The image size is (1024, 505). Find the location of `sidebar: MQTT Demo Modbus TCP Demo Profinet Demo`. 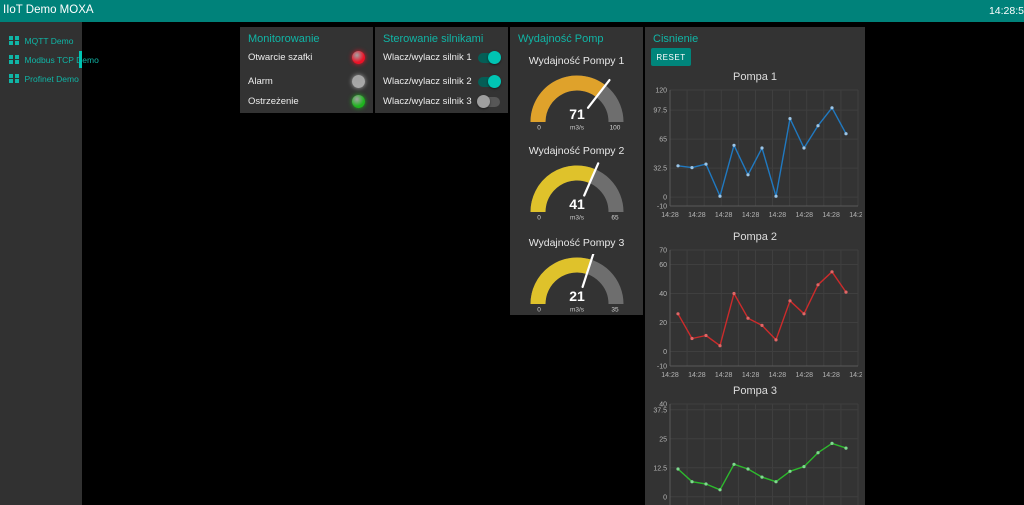

sidebar: MQTT Demo Modbus TCP Demo Profinet Demo is located at coordinates (49, 263).